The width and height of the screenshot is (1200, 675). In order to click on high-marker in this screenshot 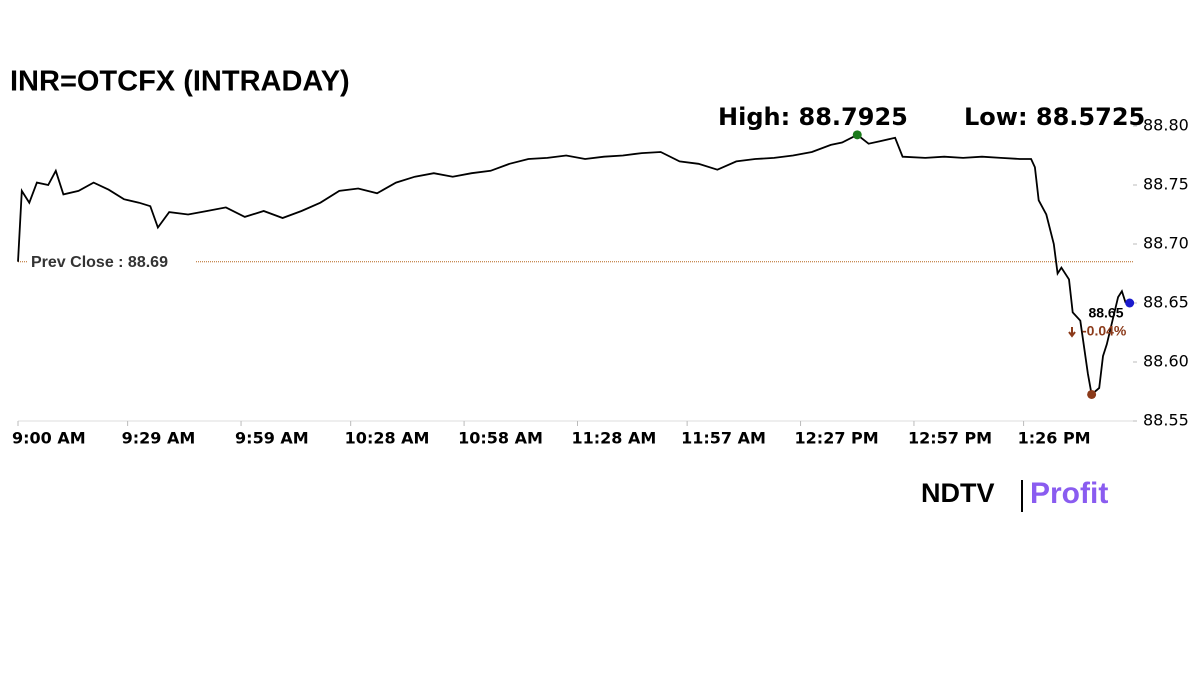, I will do `click(857, 135)`.